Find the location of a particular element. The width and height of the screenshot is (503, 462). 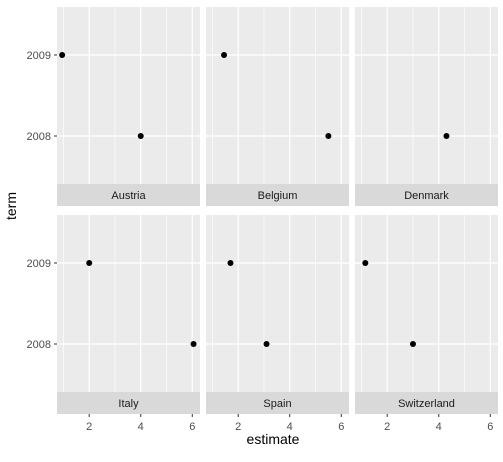

facet-panel-belgium: Belgium is located at coordinates (277, 106).